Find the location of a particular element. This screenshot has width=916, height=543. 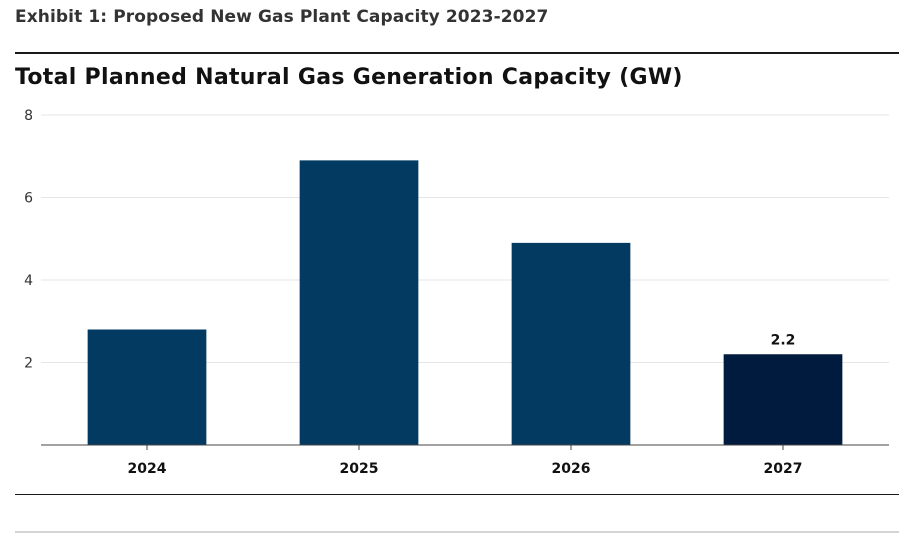

y-axis-ticks: 2 4 6 8 is located at coordinates (28, 240).